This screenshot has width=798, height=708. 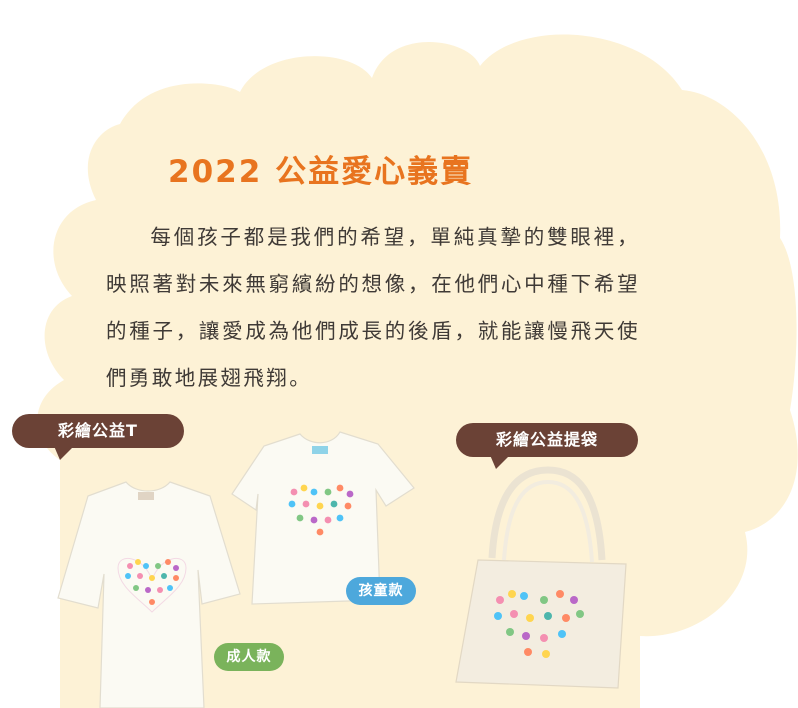 I want to click on page-title: 2022 公益愛心義賣, so click(x=321, y=172).